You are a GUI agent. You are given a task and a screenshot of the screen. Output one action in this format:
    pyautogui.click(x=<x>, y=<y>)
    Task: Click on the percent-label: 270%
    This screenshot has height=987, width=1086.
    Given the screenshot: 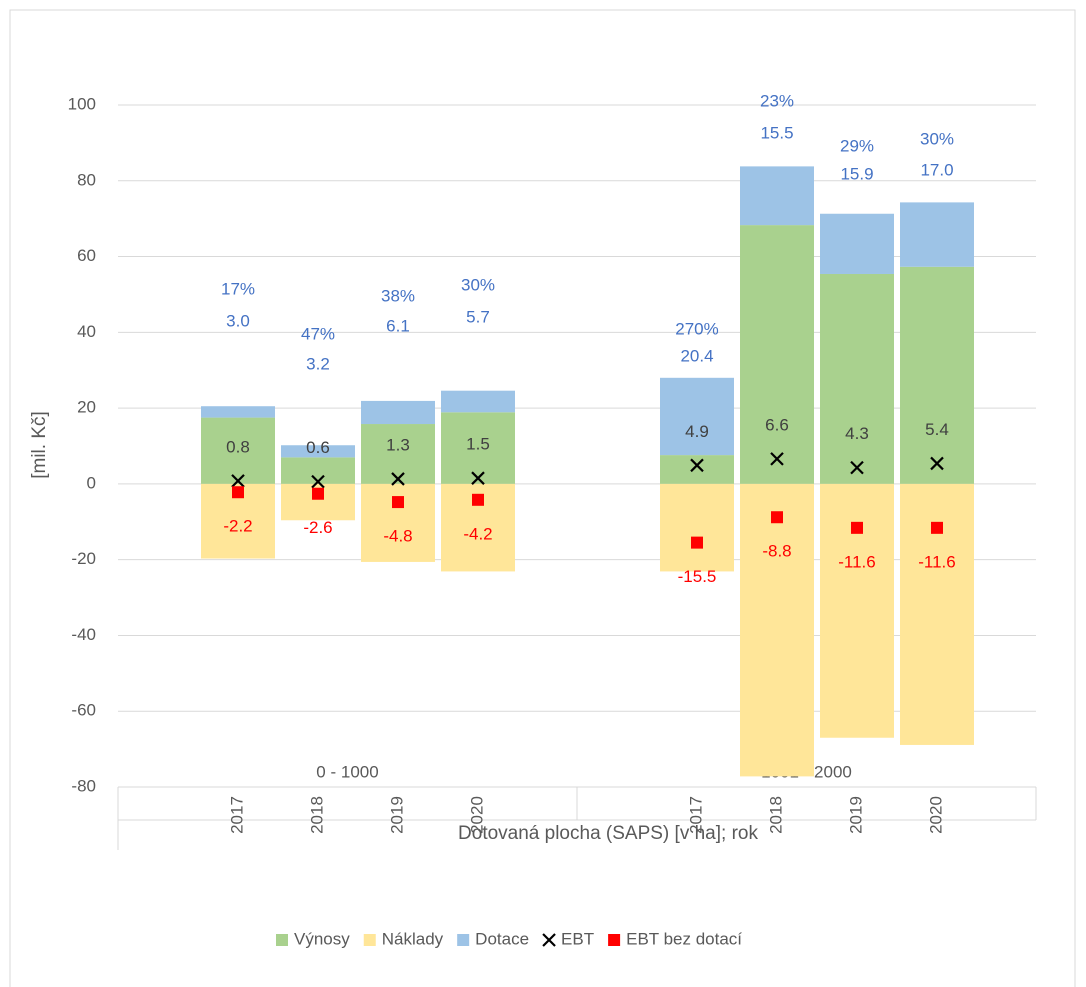 What is the action you would take?
    pyautogui.click(x=696, y=328)
    